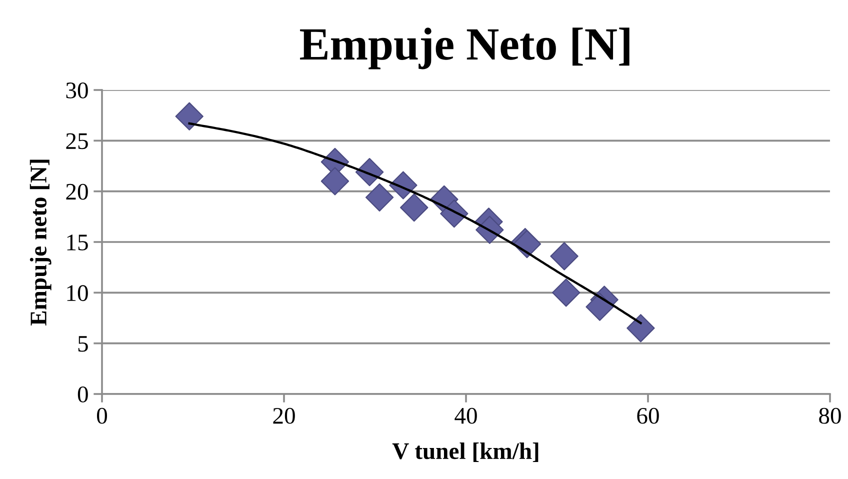  I want to click on y-tick-label: 25, so click(77, 141).